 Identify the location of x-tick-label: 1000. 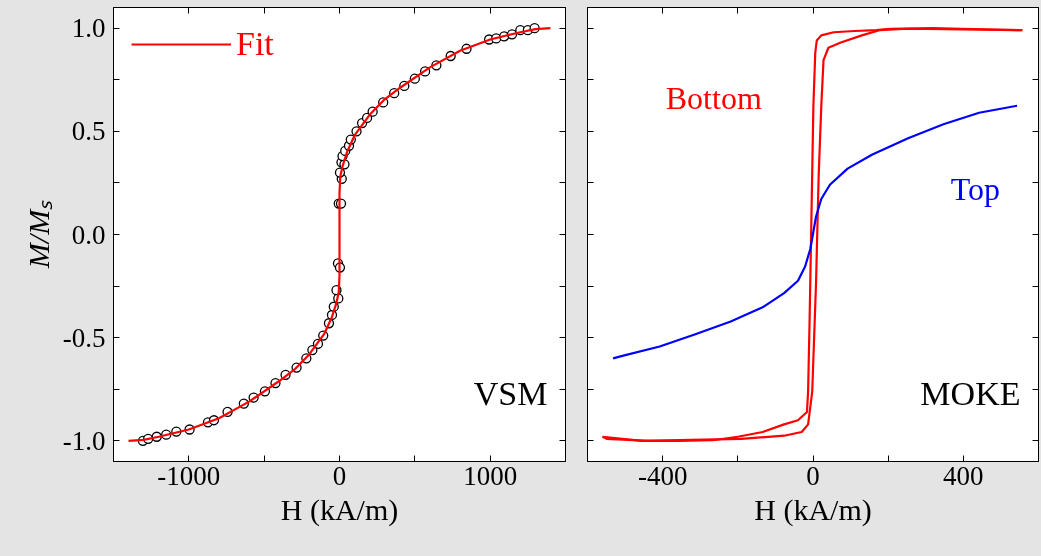
(490, 475).